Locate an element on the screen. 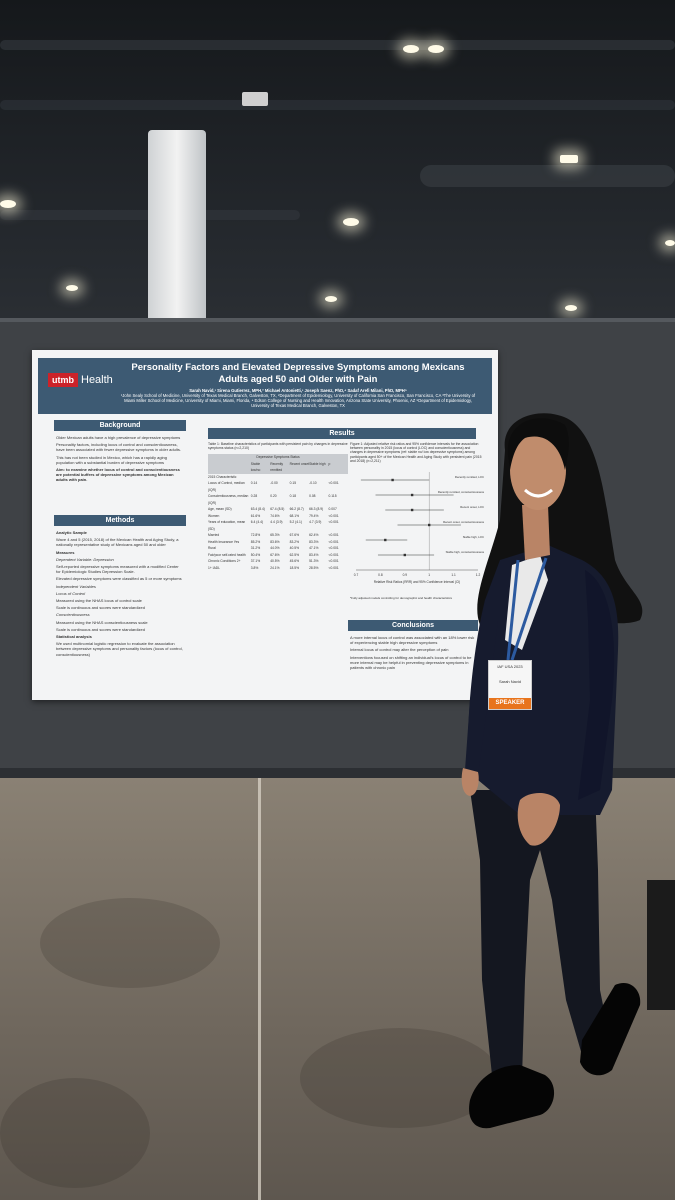 Image resolution: width=675 pixels, height=1200 pixels. forest-label: Stable high, conscientiousness is located at coordinates (465, 552).